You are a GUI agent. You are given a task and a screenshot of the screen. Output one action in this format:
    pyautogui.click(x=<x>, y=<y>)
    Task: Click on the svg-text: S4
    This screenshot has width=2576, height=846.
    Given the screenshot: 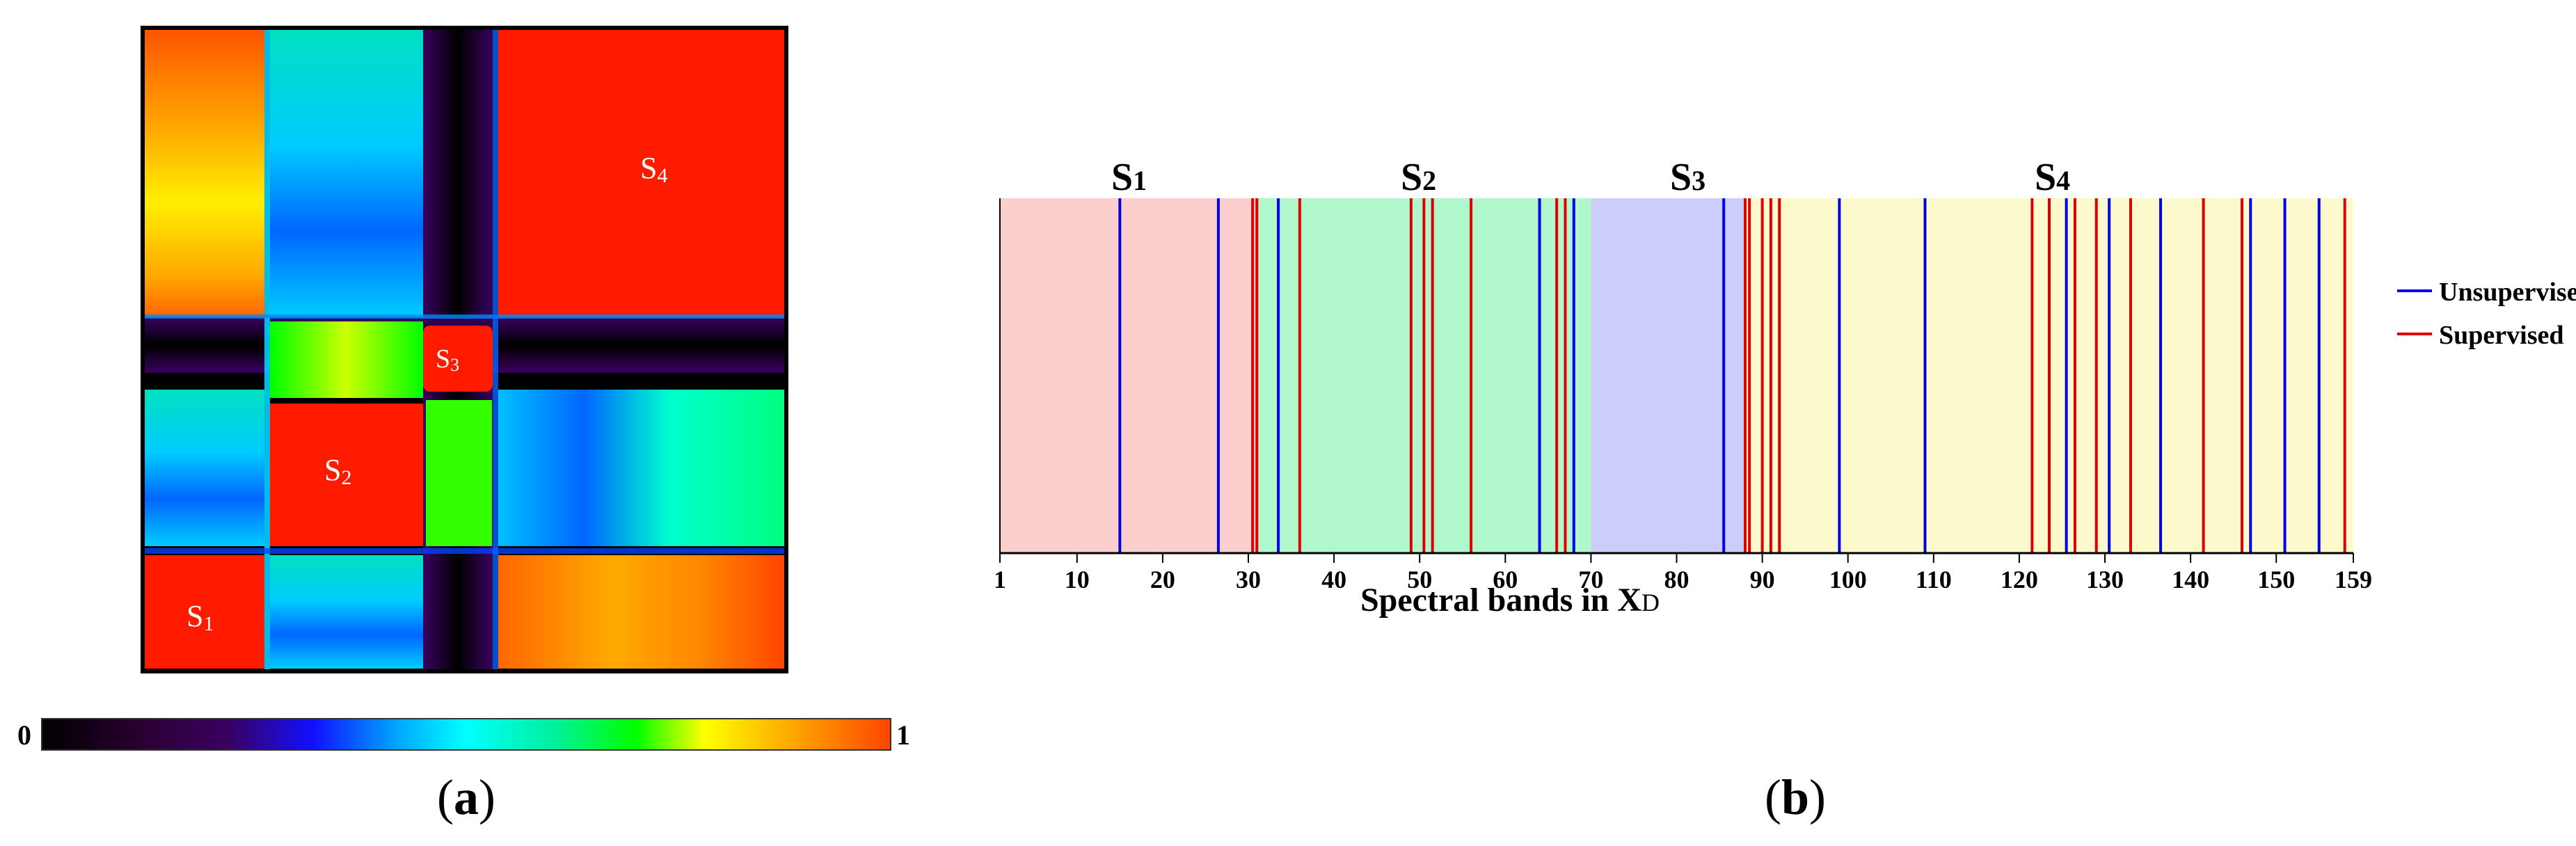 What is the action you would take?
    pyautogui.click(x=653, y=169)
    